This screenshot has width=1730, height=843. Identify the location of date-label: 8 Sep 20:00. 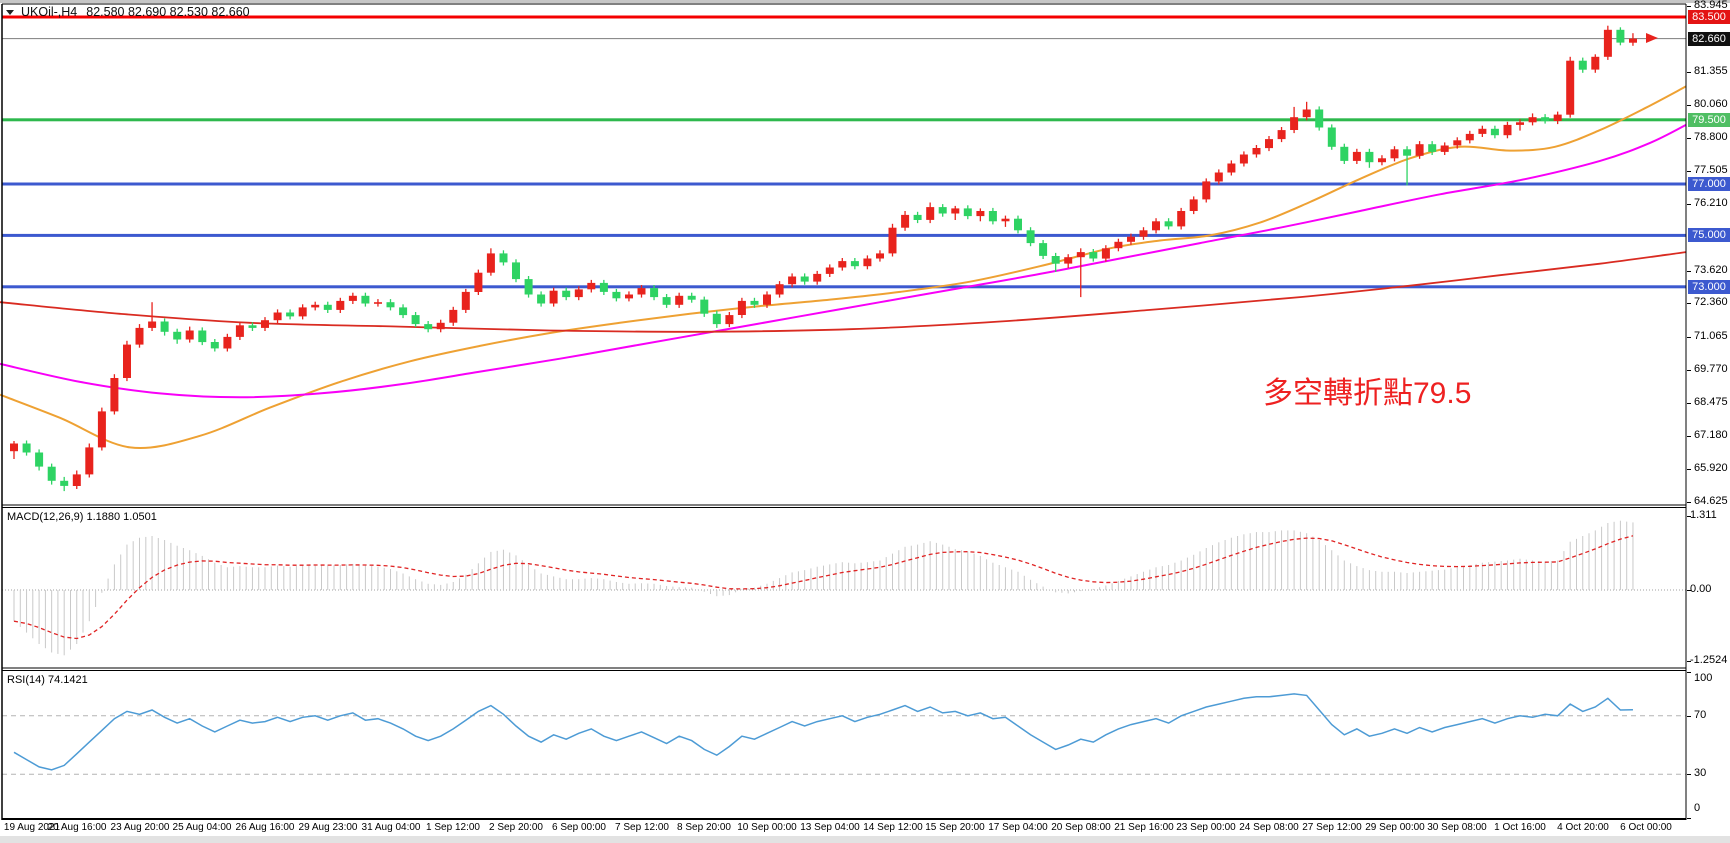
(704, 827).